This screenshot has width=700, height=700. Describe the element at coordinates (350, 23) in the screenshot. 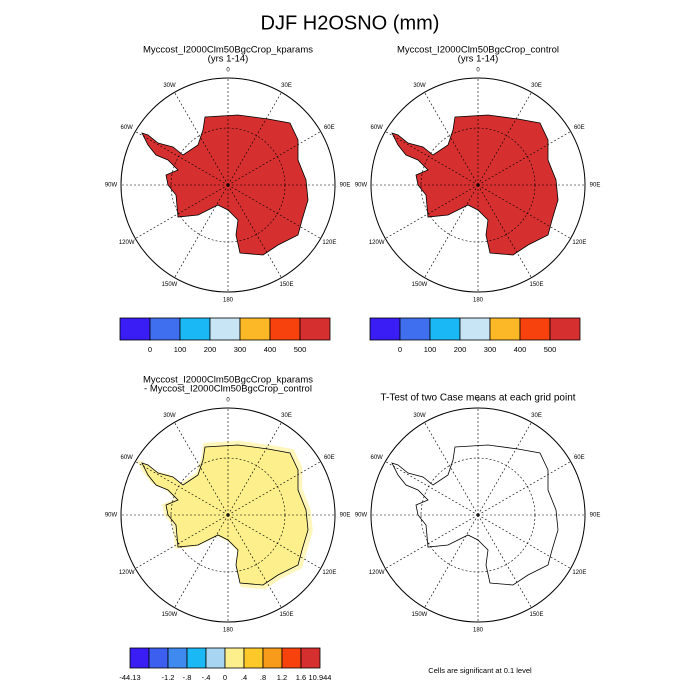

I see `figure-title: DJF H2OSNO (mm)` at that location.